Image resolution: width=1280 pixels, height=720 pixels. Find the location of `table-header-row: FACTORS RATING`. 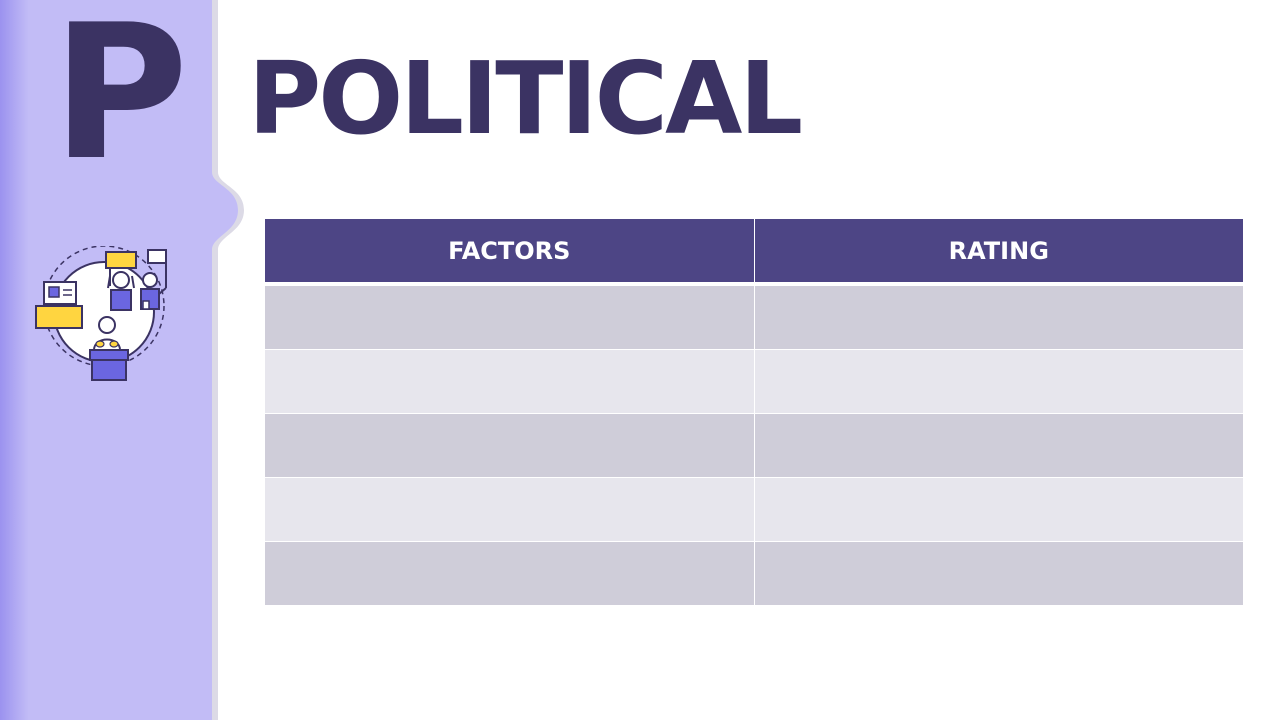

table-header-row: FACTORS RATING is located at coordinates (754, 252).